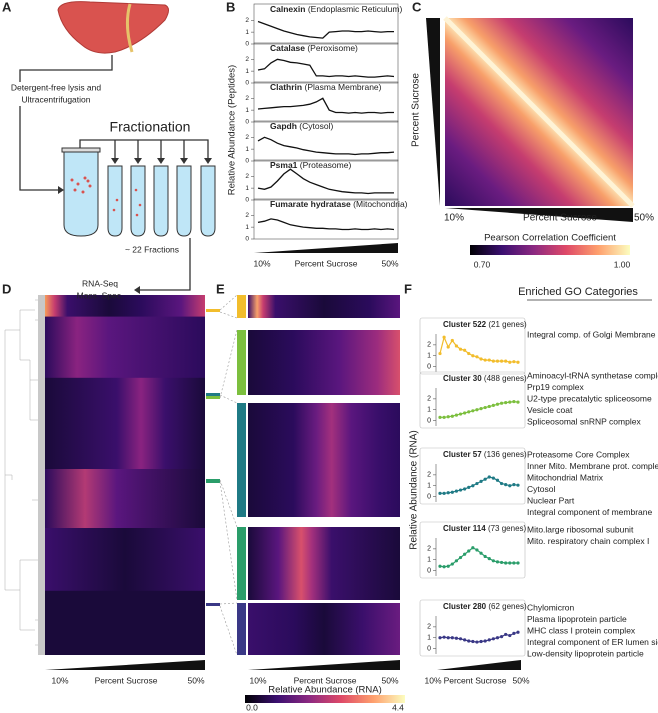 The image size is (658, 713). Describe the element at coordinates (100, 295) in the screenshot. I see `output-text: Mass. Spec.` at that location.